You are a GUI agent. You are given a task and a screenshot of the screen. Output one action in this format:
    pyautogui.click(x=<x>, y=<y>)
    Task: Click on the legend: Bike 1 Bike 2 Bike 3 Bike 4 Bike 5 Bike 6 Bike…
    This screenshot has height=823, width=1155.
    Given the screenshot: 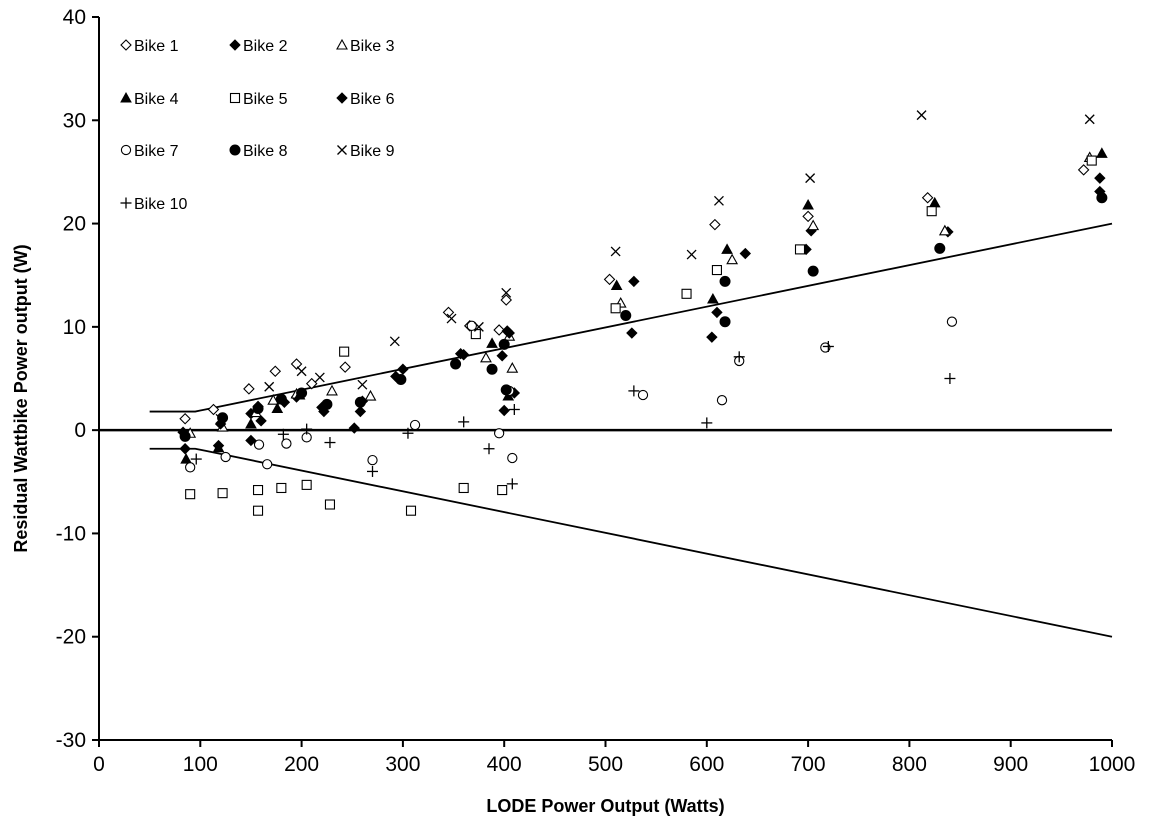 What is the action you would take?
    pyautogui.click(x=257, y=125)
    